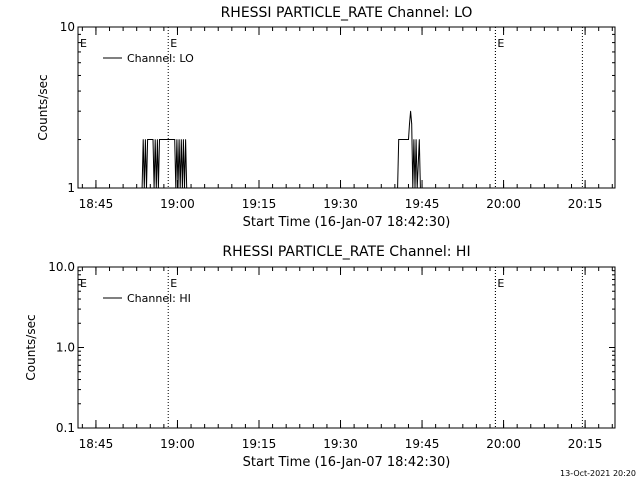 The height and width of the screenshot is (480, 640). I want to click on y-tick-label: 1, so click(71, 188).